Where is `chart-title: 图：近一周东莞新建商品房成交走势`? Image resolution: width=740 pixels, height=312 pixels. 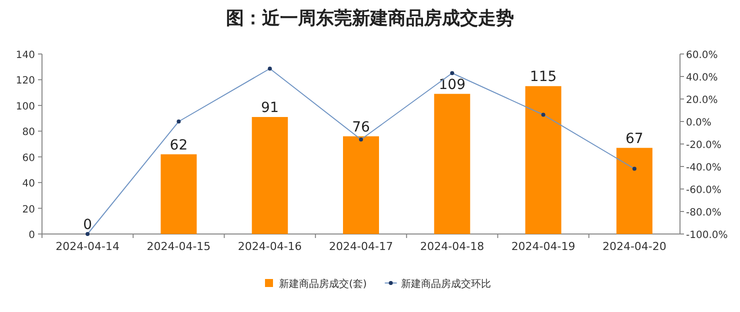
chart-title: 图：近一周东莞新建商品房成交走势 is located at coordinates (370, 18).